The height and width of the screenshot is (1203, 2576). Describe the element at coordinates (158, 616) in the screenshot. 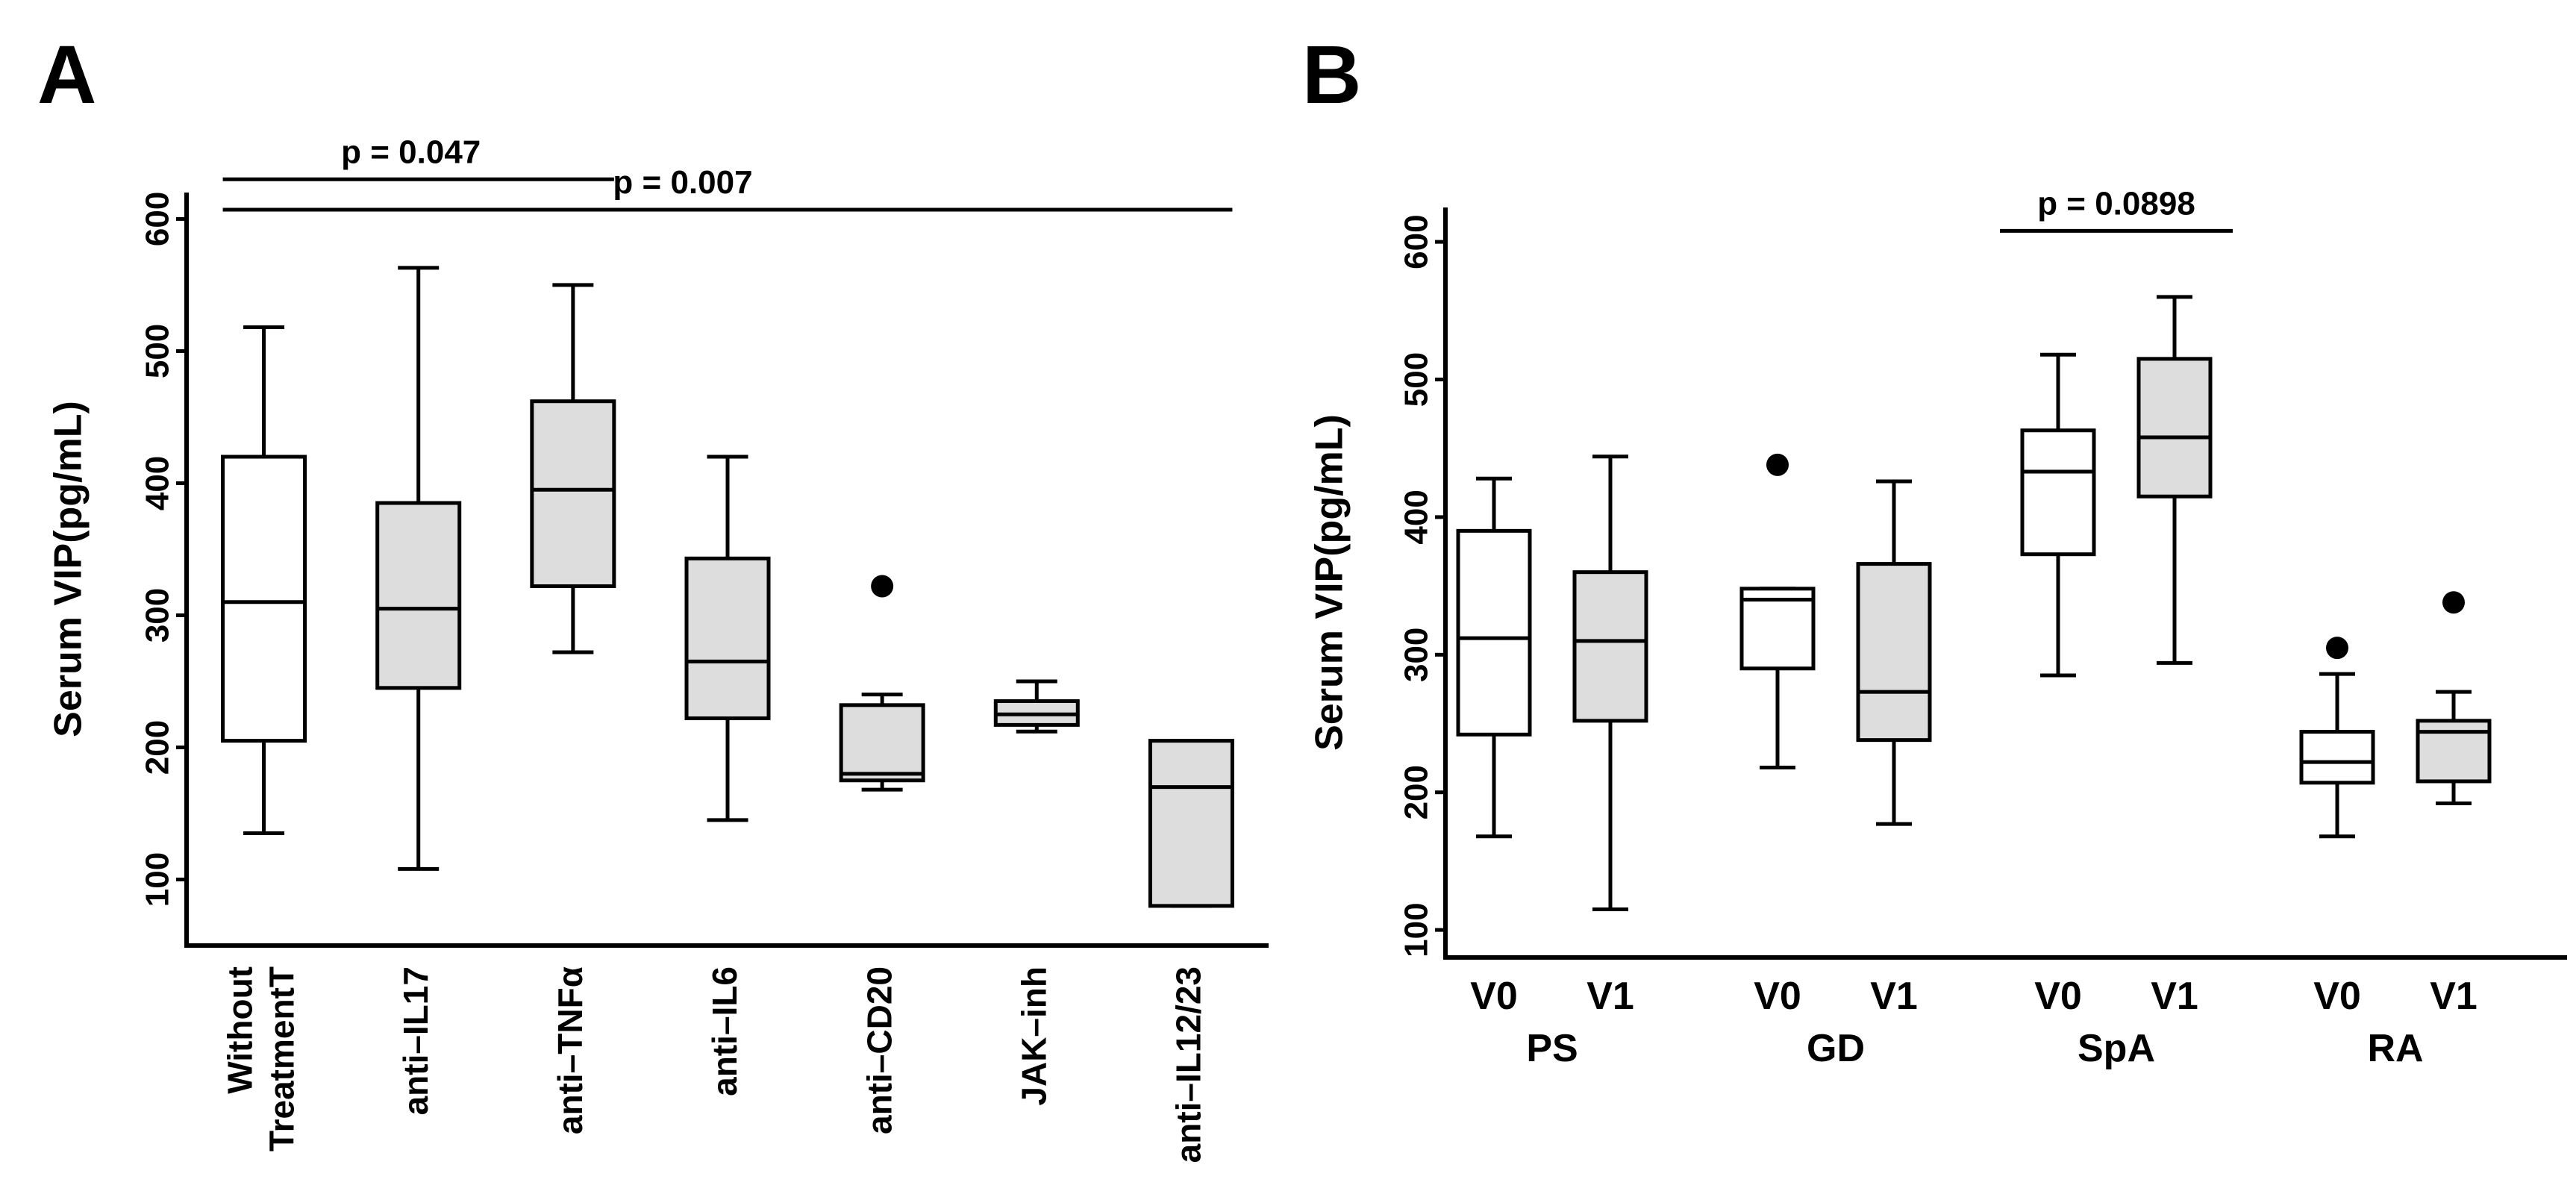

I see `y-tick-label-a-300: 300` at that location.